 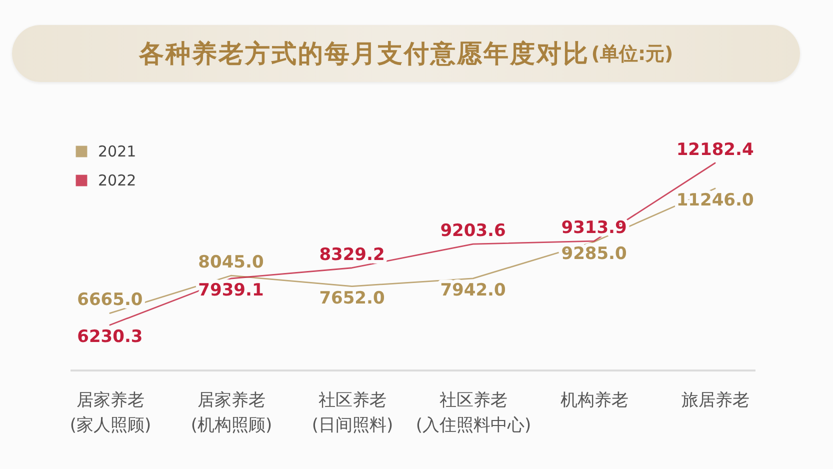 I want to click on x-tick-label: 居家养老 (机构照顾), so click(x=231, y=413).